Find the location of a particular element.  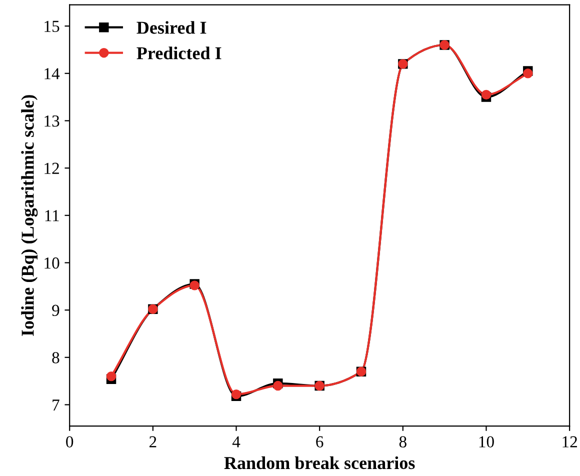

y-axis-title: Iodine (Bq) (Logarithmic scale) is located at coordinates (29, 215).